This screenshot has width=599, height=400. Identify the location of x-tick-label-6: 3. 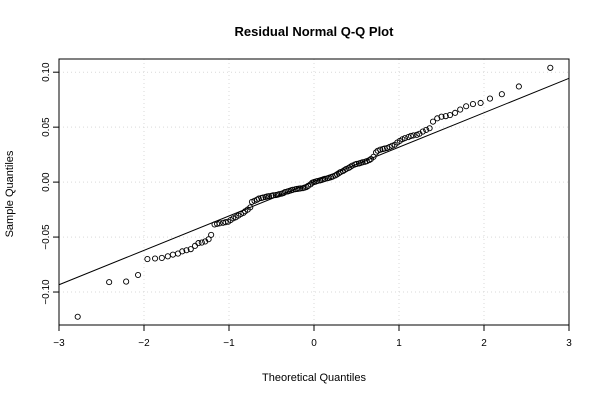
(569, 343).